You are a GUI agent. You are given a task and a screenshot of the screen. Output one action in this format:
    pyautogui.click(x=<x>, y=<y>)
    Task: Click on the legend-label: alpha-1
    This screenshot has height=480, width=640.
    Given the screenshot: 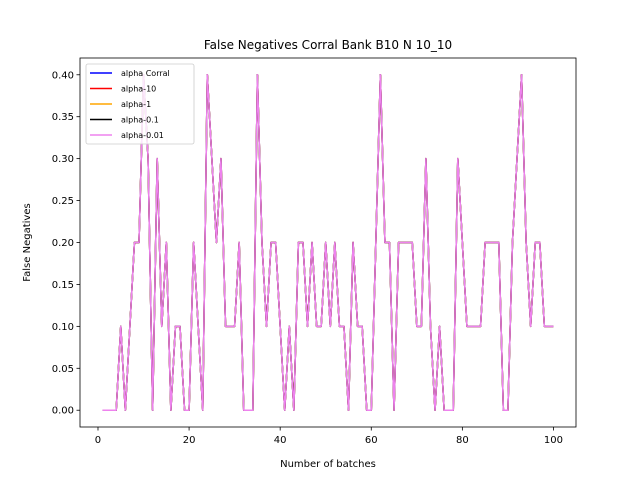 What is the action you would take?
    pyautogui.click(x=136, y=104)
    